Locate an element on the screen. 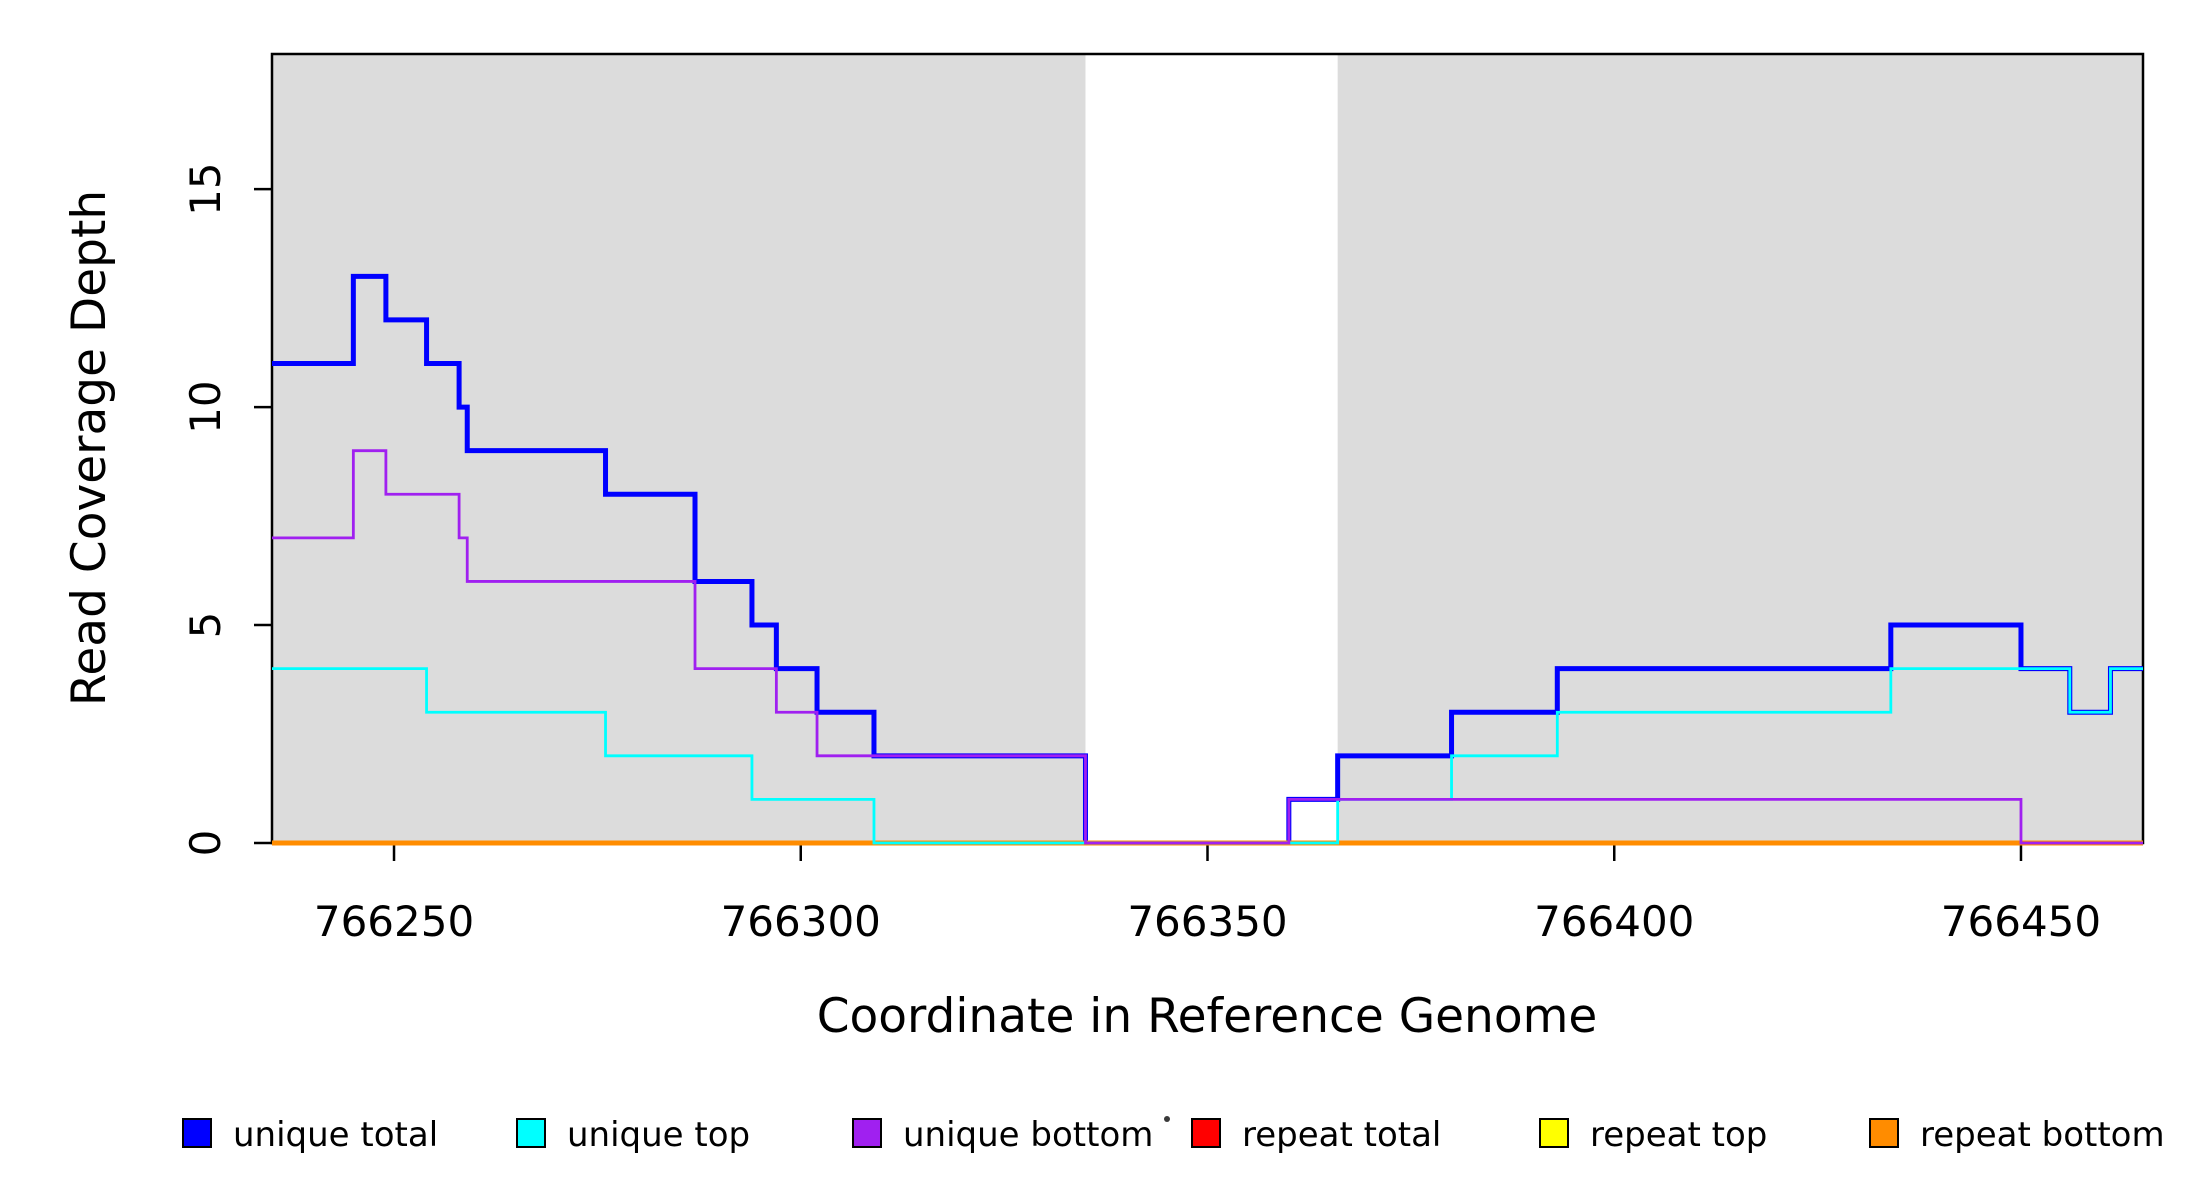 This screenshot has height=1204, width=2200. x-axis-tick-label: 766450 is located at coordinates (2021, 921).